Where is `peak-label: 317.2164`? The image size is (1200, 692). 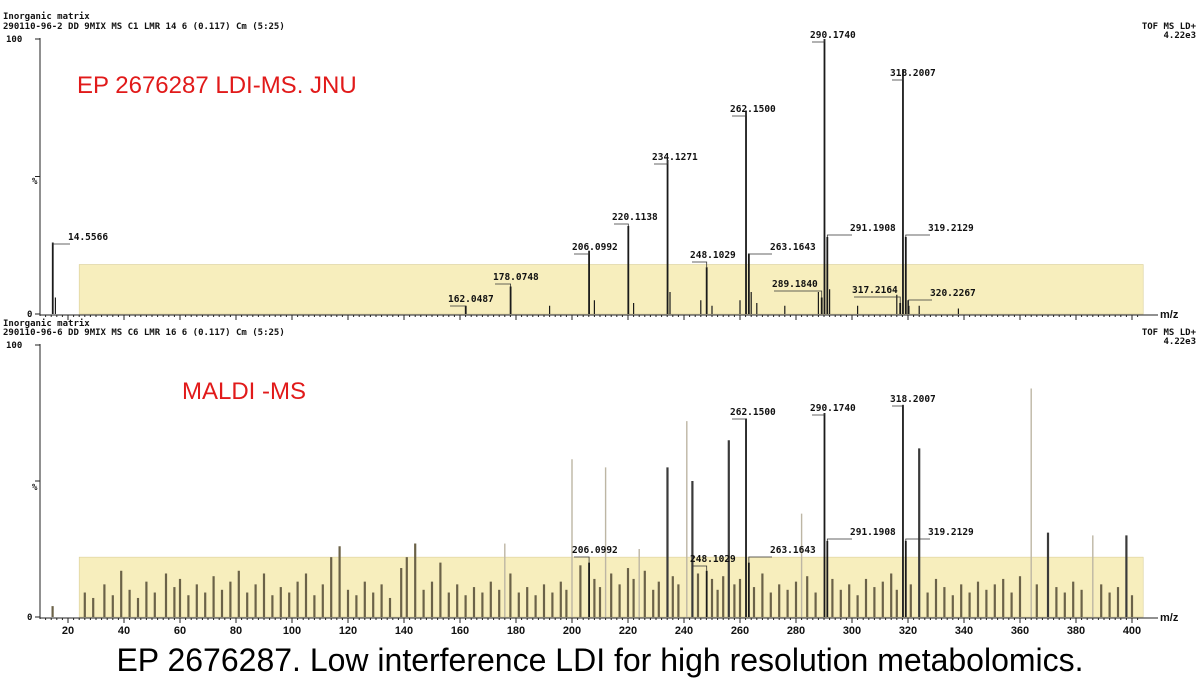
peak-label: 317.2164 is located at coordinates (875, 290).